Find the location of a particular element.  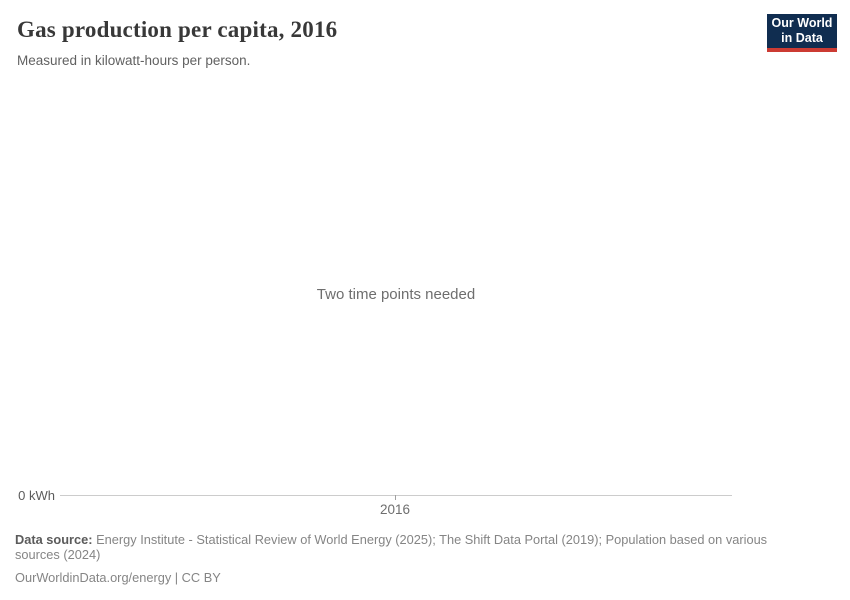

owid-logo-line2: in Data is located at coordinates (802, 38).